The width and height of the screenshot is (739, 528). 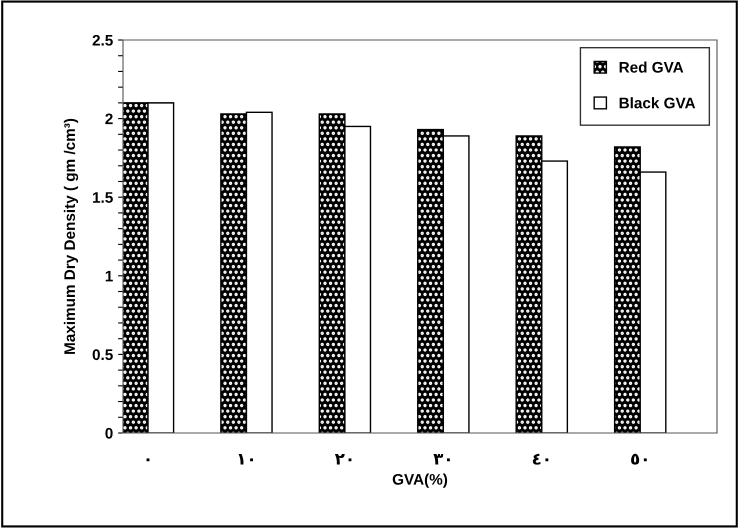 What do you see at coordinates (102, 40) in the screenshot?
I see `y-tick-label: 2.5` at bounding box center [102, 40].